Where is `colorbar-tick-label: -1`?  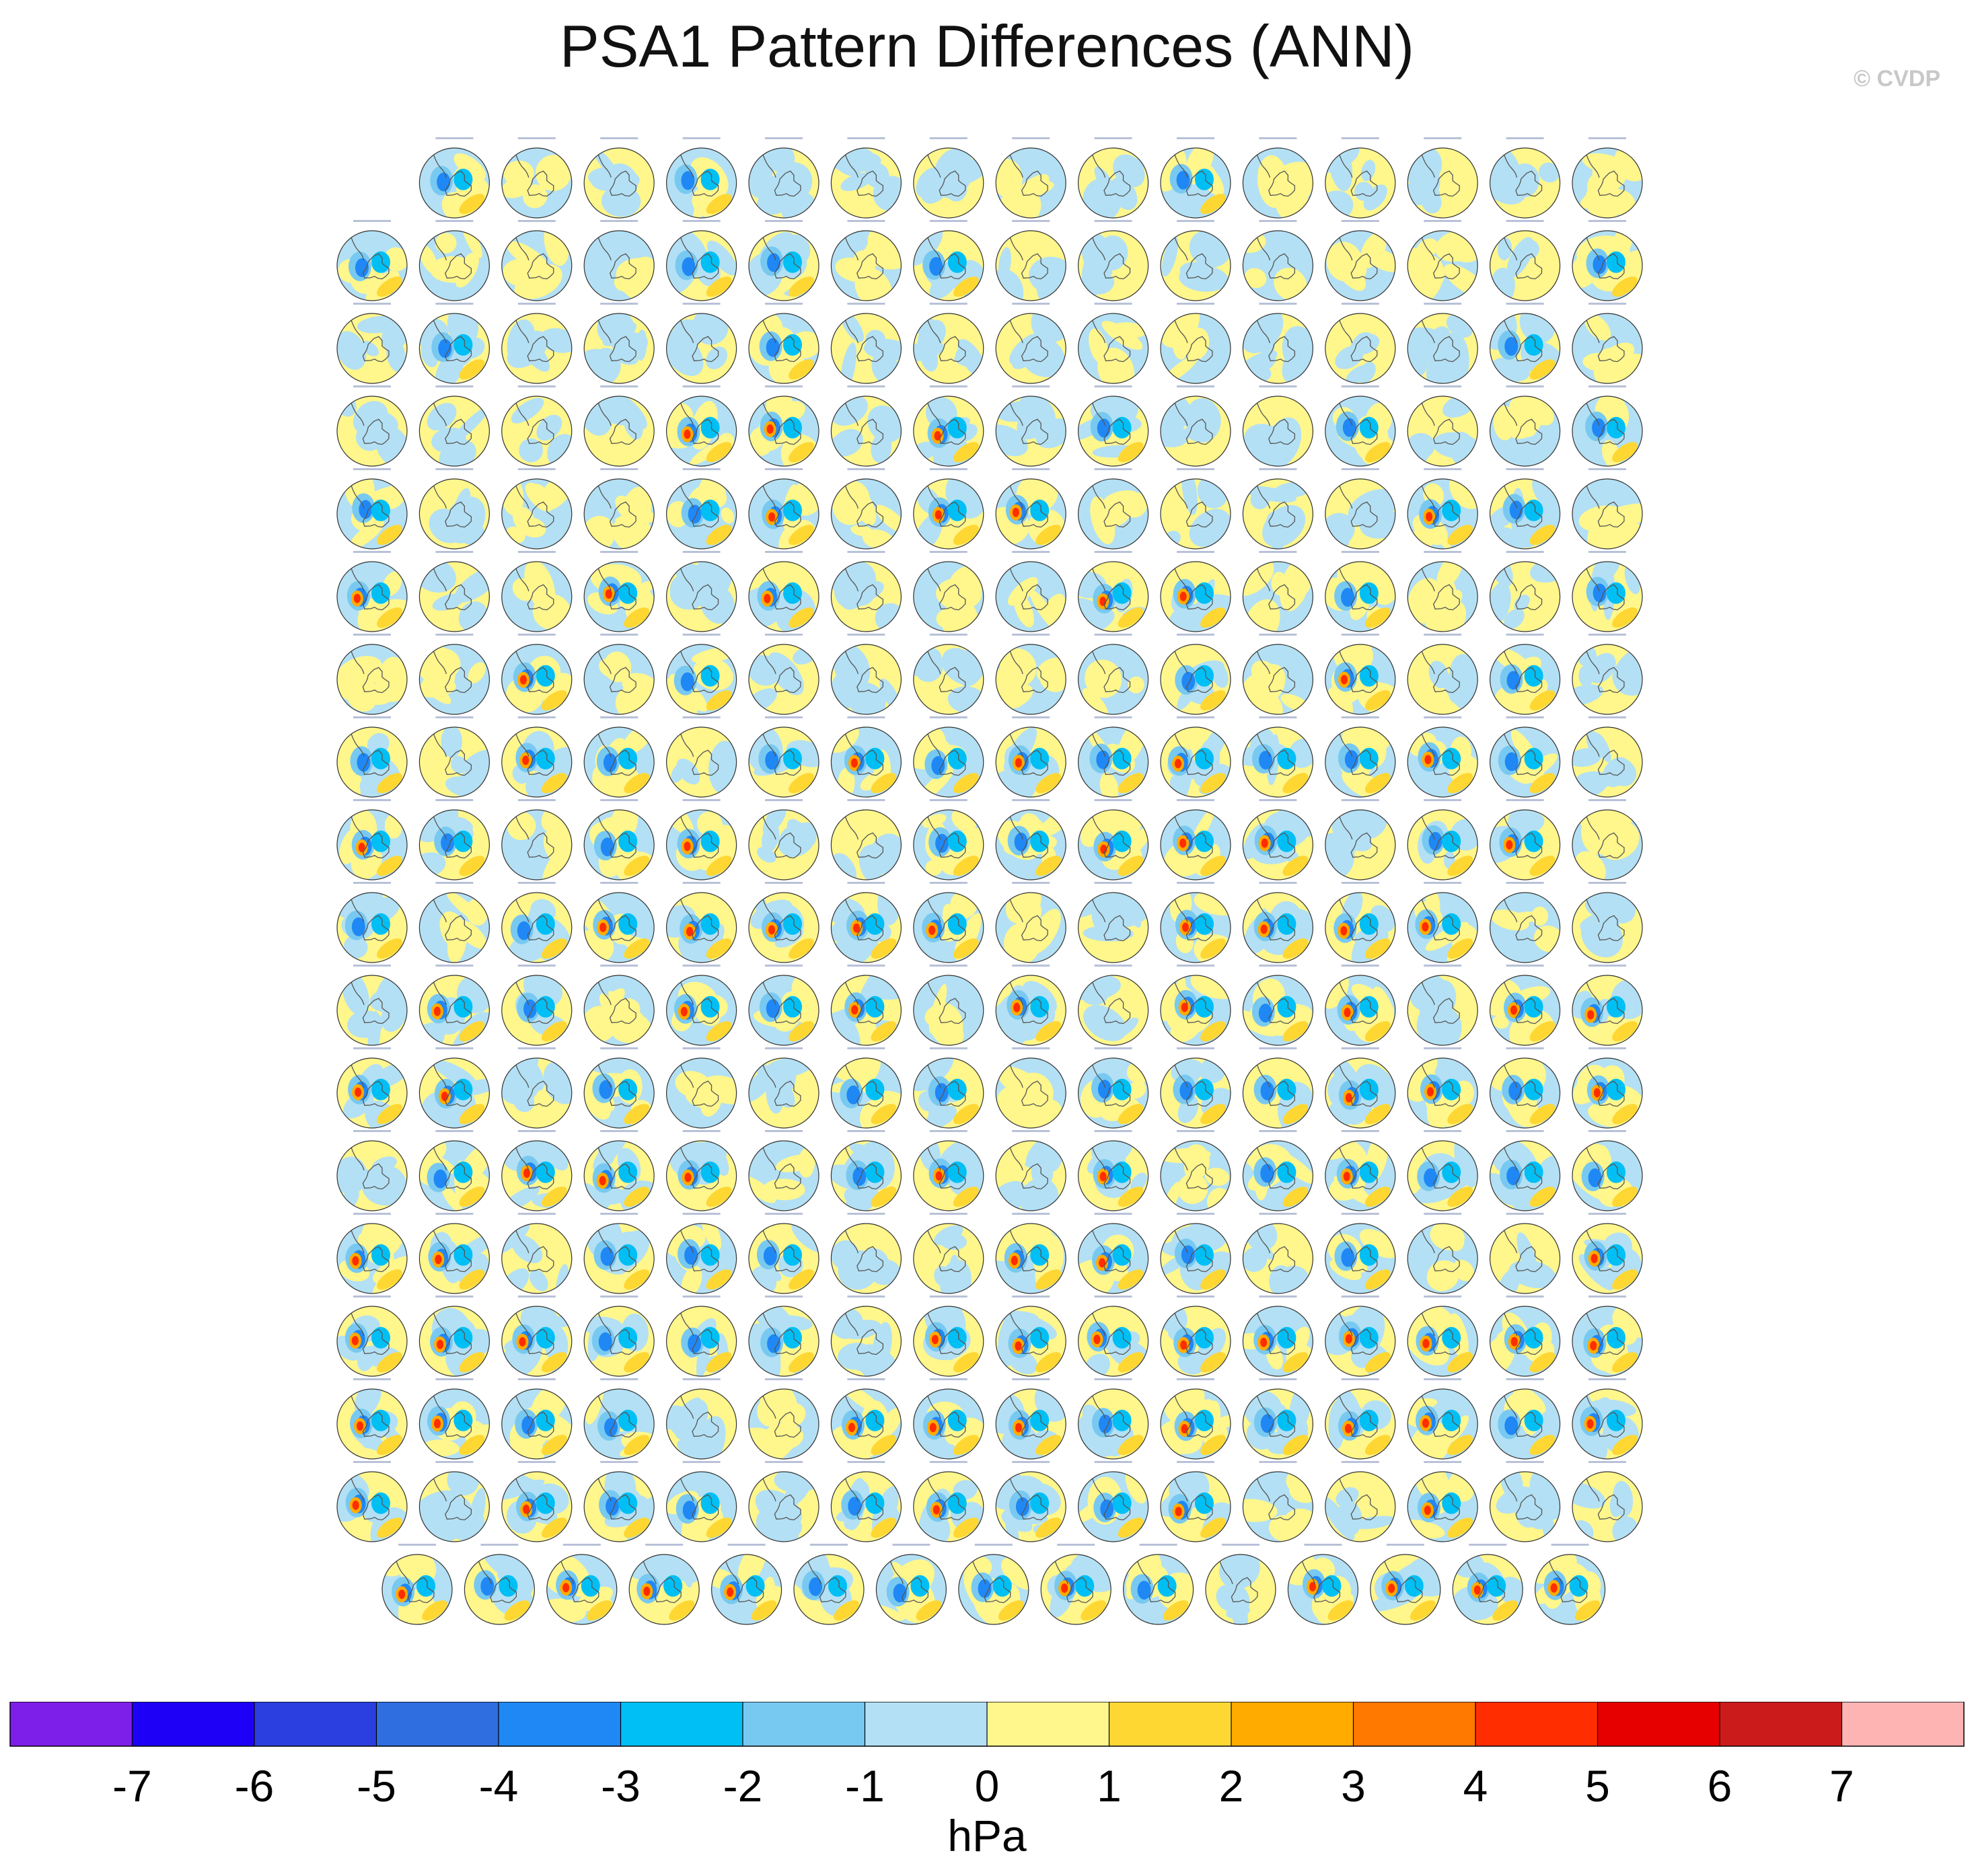 colorbar-tick-label: -1 is located at coordinates (865, 1786).